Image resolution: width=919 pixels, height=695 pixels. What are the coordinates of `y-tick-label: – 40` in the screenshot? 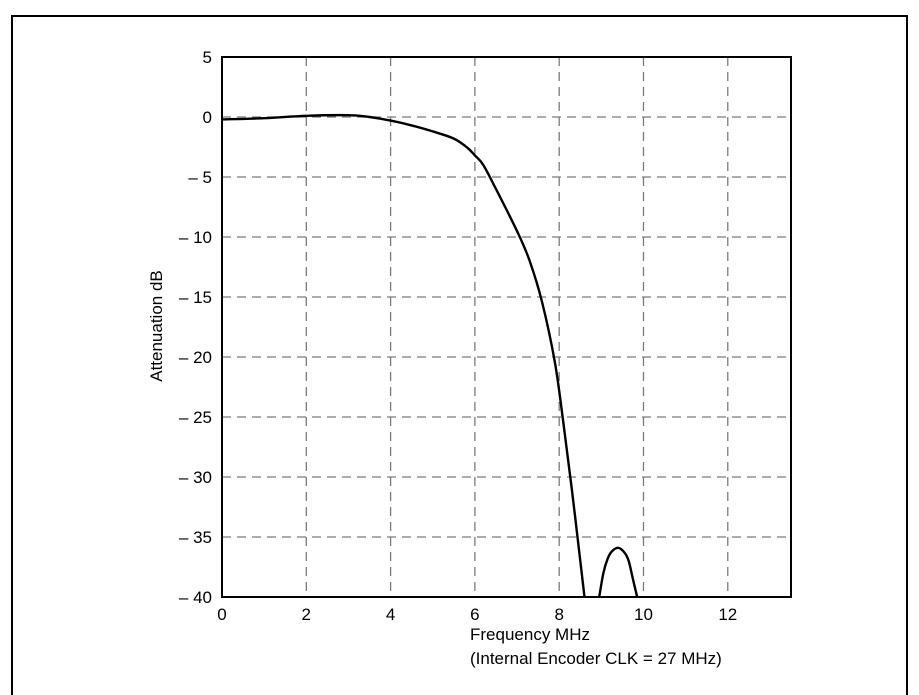 It's located at (195, 597).